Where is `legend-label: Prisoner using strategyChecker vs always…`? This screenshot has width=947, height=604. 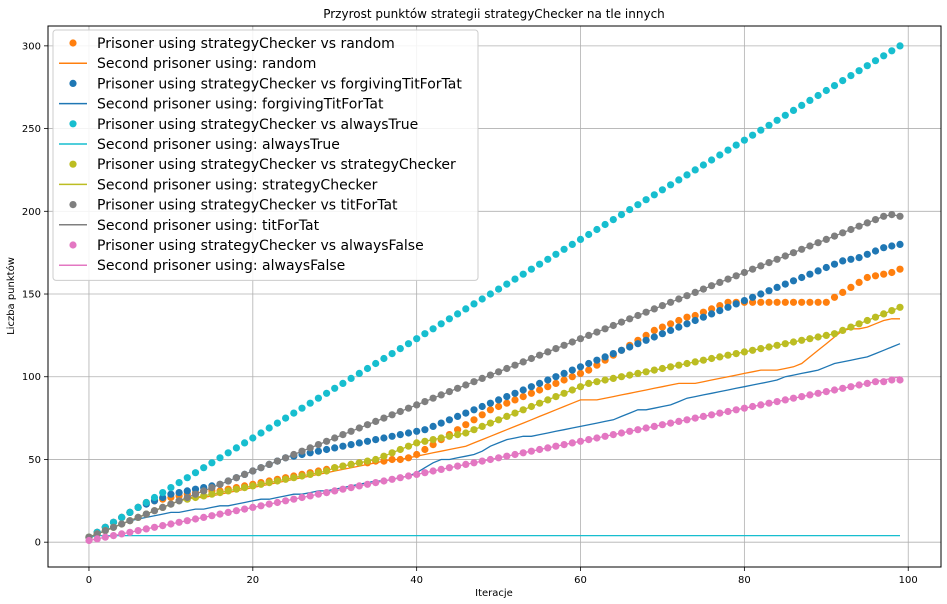 legend-label: Prisoner using strategyChecker vs always… is located at coordinates (257, 125).